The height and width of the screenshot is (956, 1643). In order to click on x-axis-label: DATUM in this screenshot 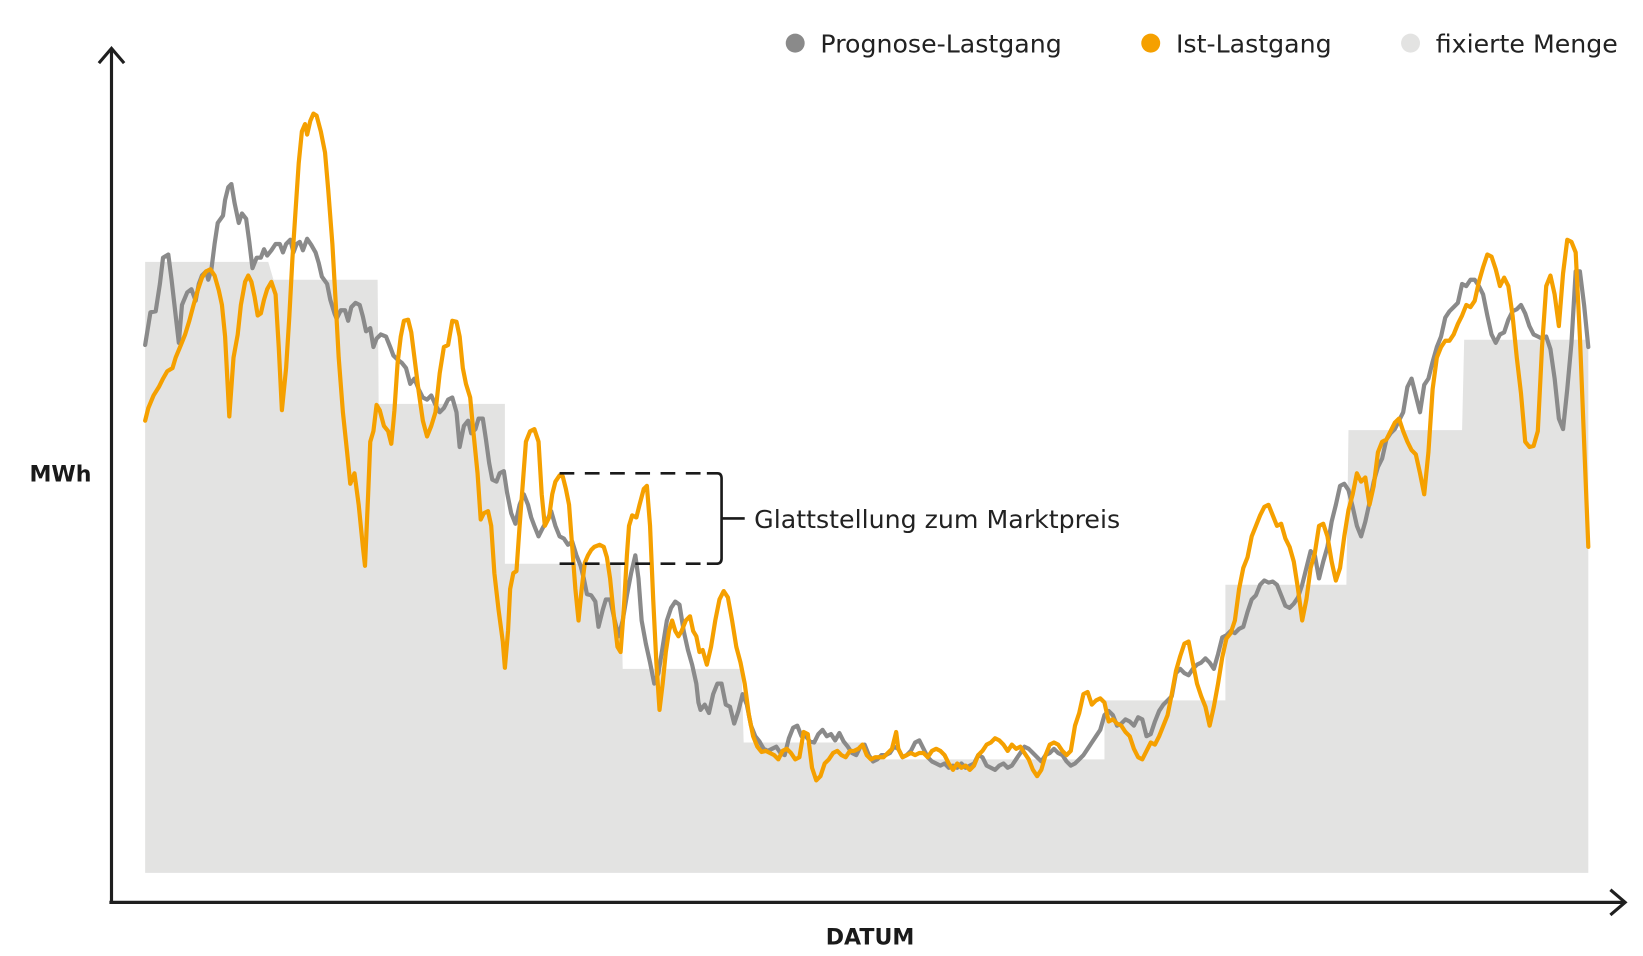, I will do `click(870, 937)`.